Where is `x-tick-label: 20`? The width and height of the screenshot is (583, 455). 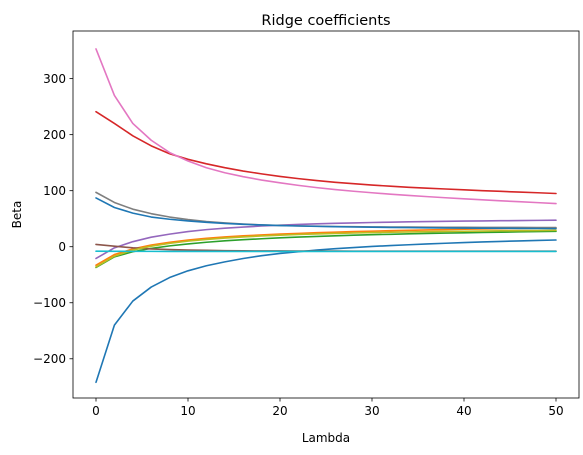
x-tick-label: 20 is located at coordinates (279, 411).